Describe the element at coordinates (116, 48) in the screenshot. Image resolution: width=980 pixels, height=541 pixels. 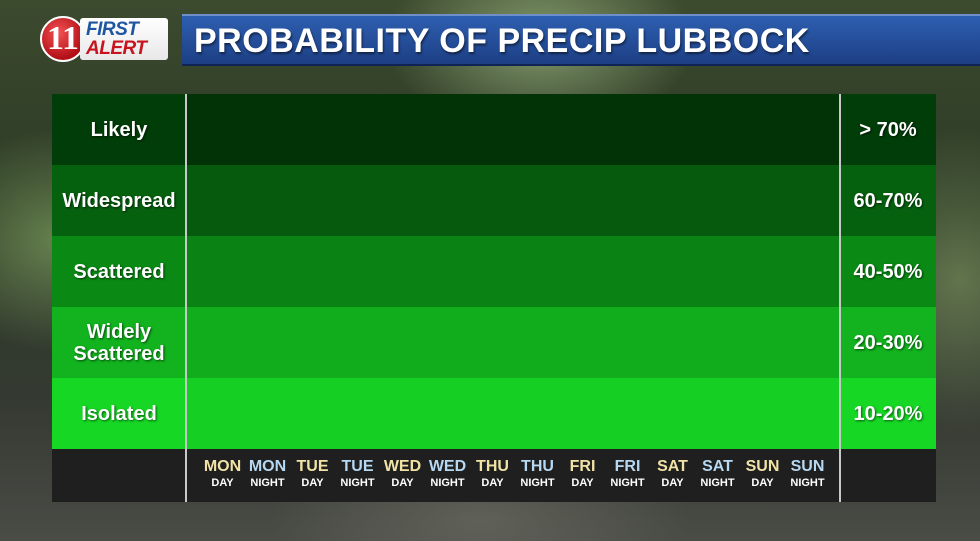
I see `logo-alert-text: ALERT` at that location.